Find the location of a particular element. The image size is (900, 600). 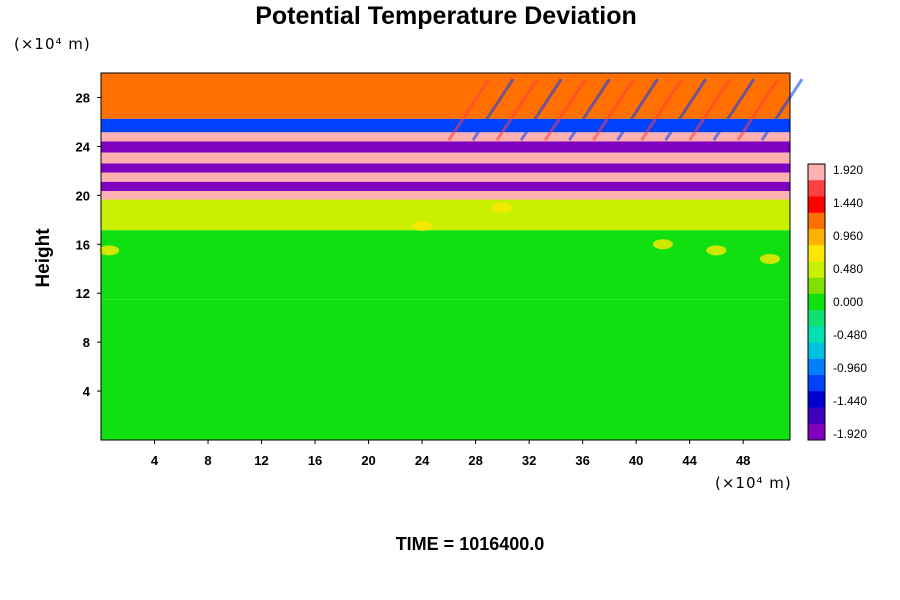

colorbar-label: 0.480 is located at coordinates (848, 269).